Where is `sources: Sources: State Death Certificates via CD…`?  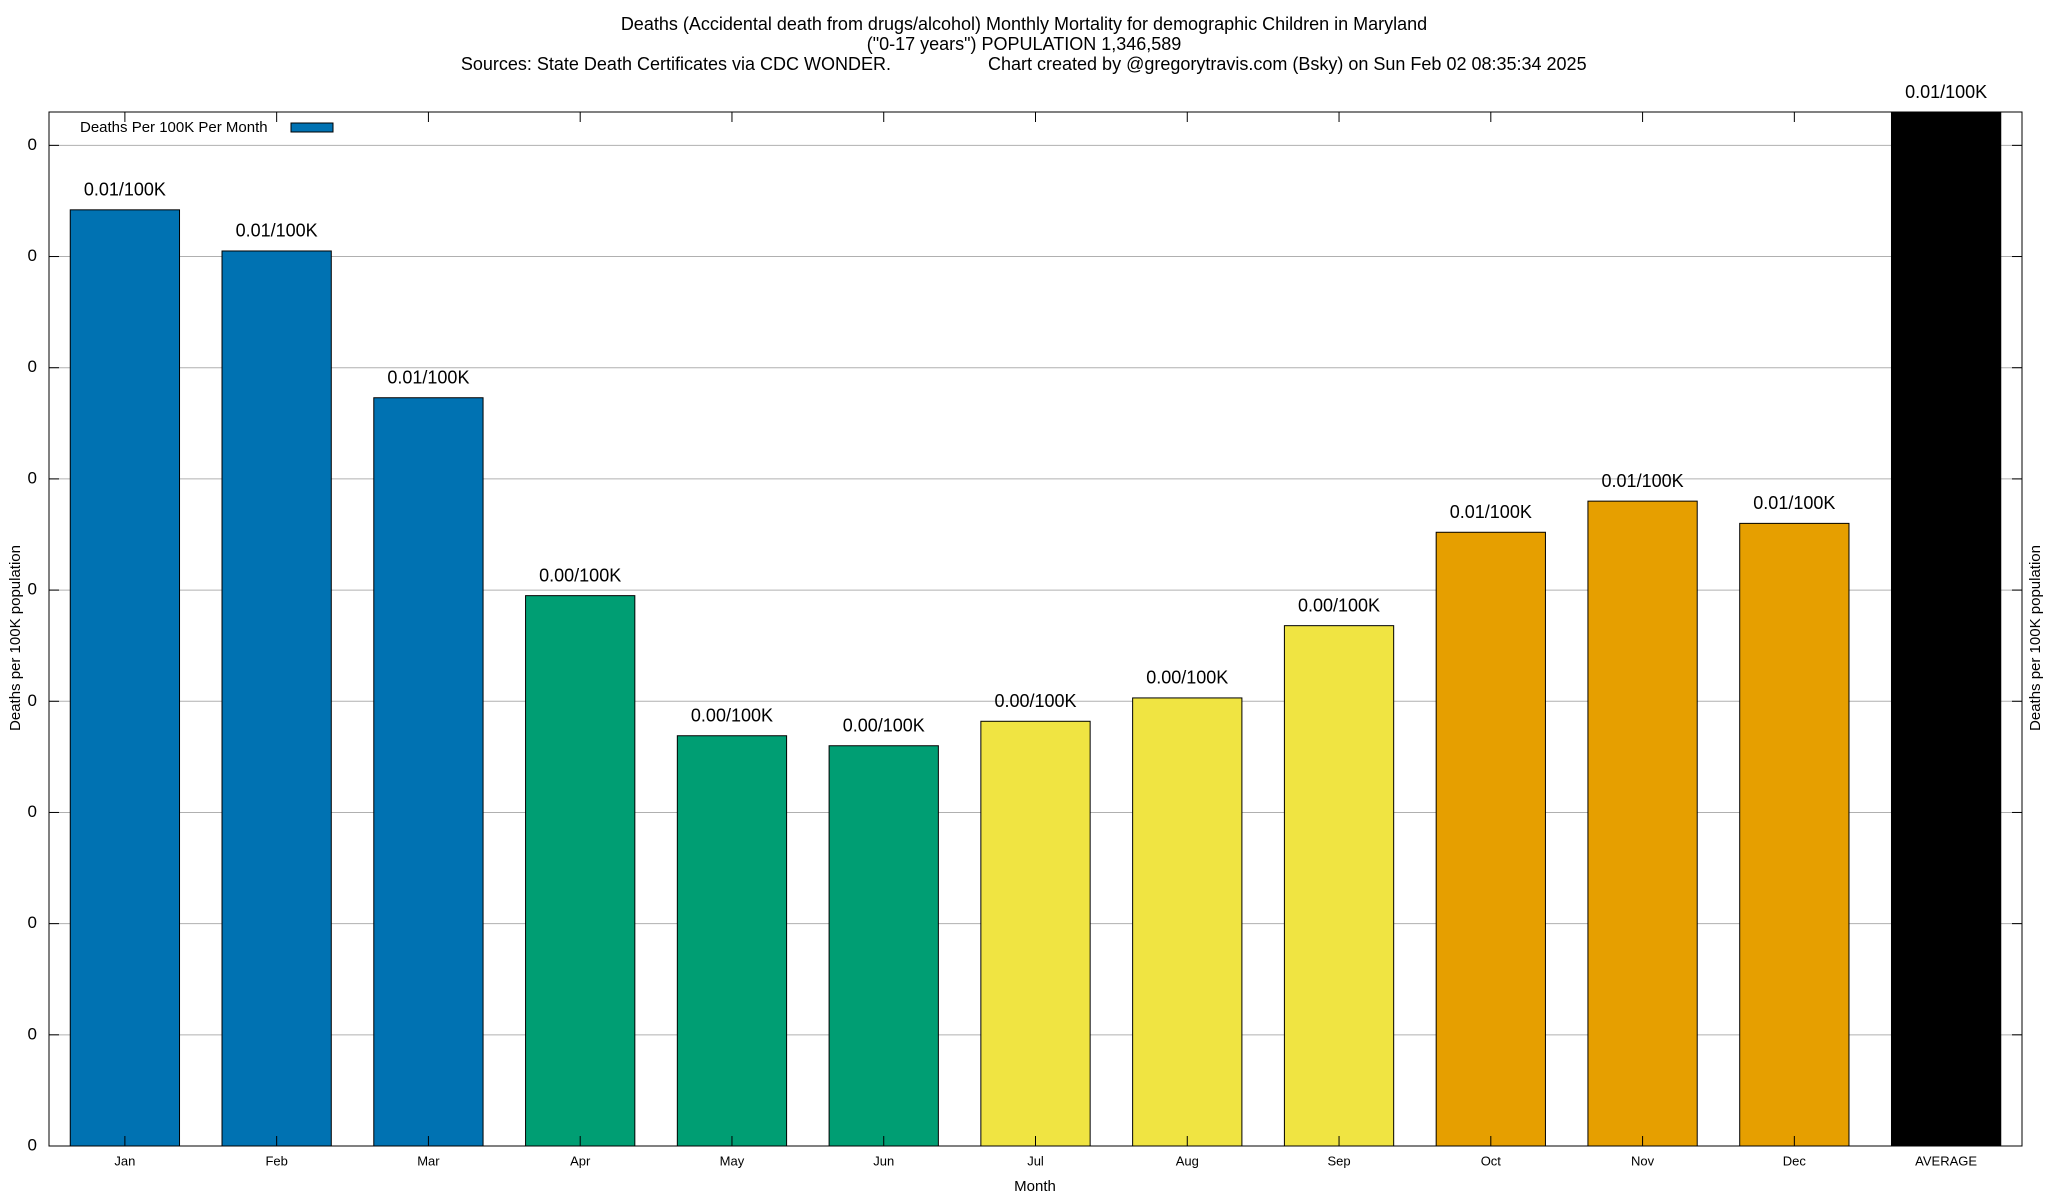
sources: Sources: State Death Certificates via CD… is located at coordinates (676, 64).